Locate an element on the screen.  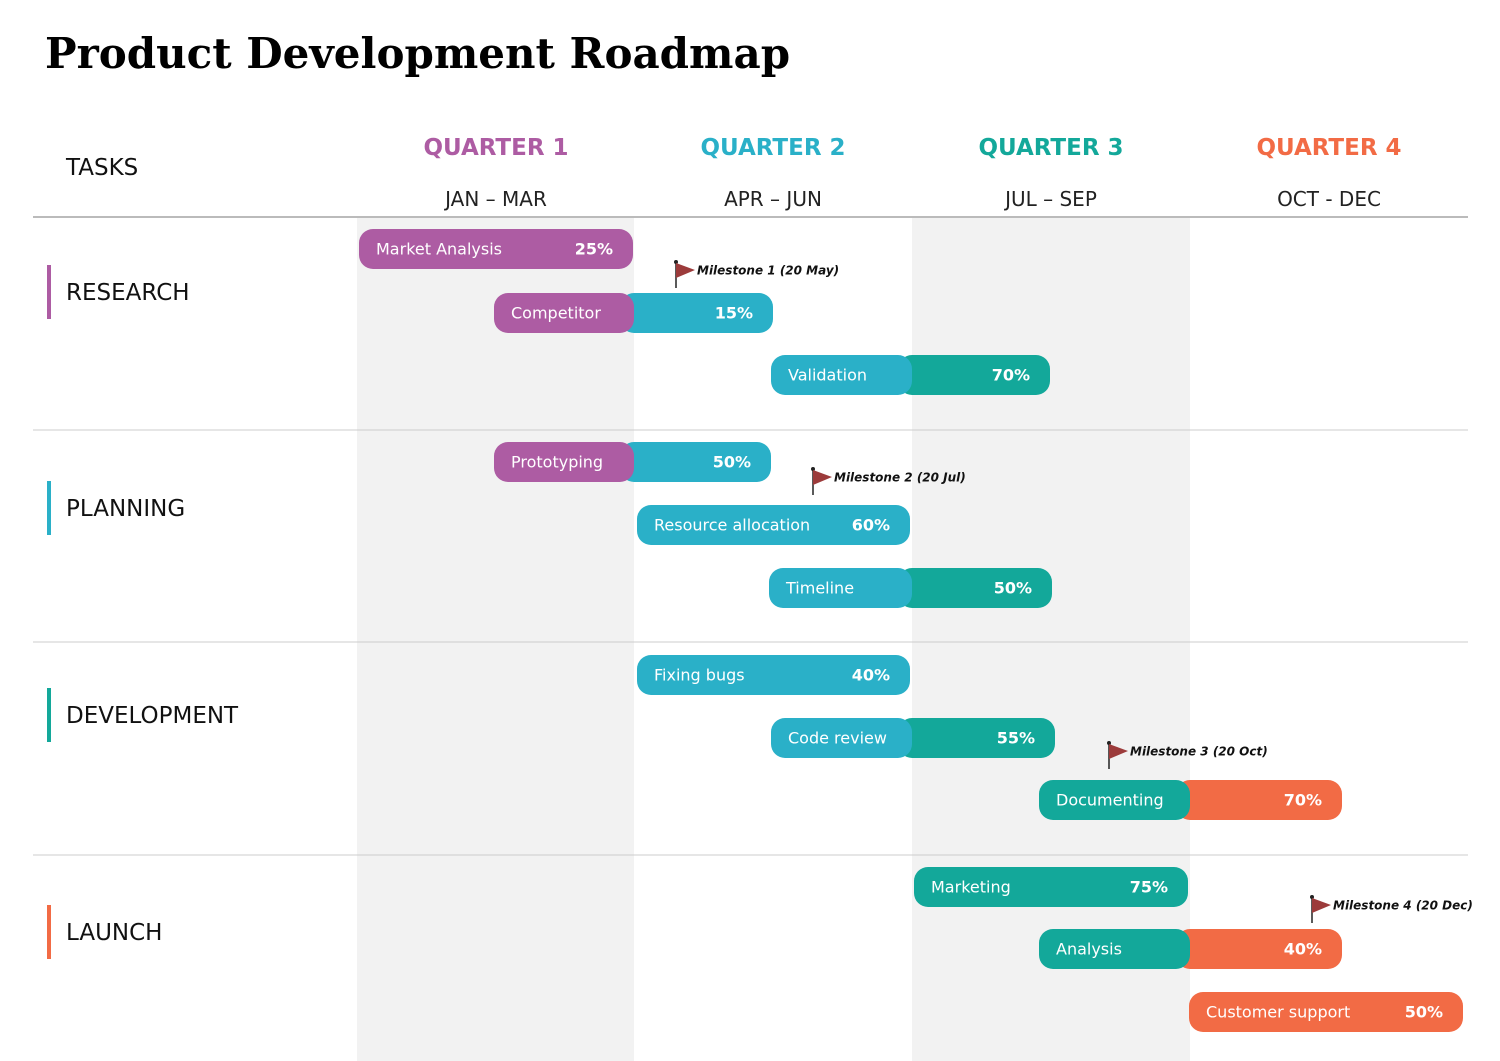
task-label: Marketing is located at coordinates (971, 887).